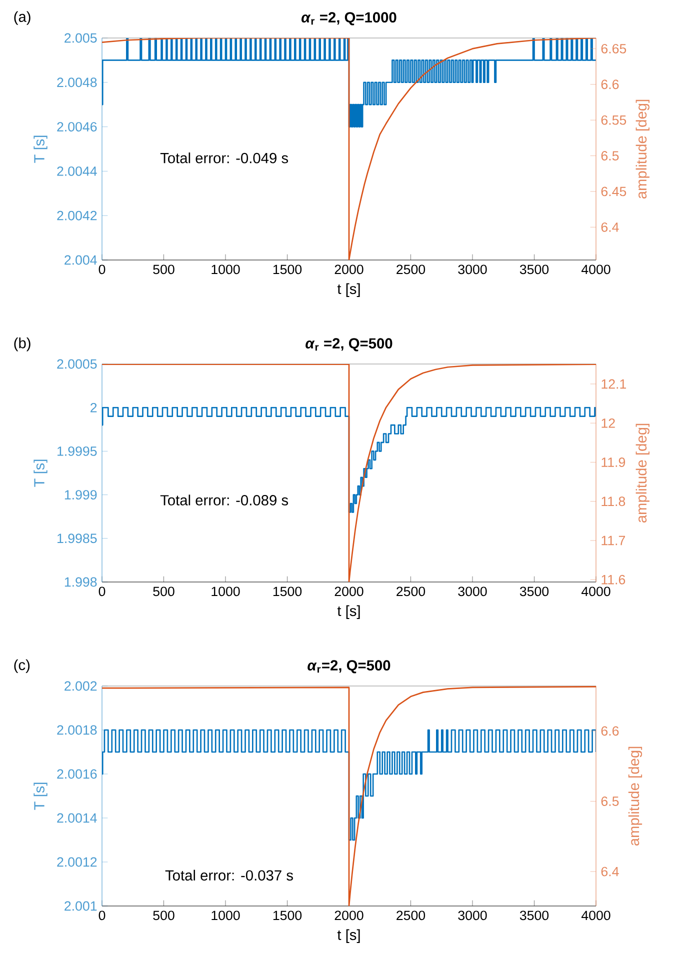  What do you see at coordinates (614, 501) in the screenshot?
I see `y2-tick-label: 11.8` at bounding box center [614, 501].